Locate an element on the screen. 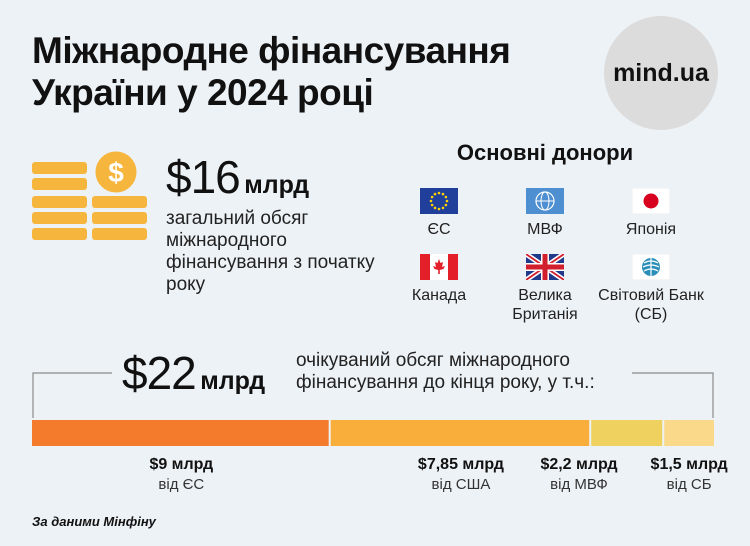 This screenshot has height=546, width=750. donor-japan: Японія is located at coordinates (651, 213).